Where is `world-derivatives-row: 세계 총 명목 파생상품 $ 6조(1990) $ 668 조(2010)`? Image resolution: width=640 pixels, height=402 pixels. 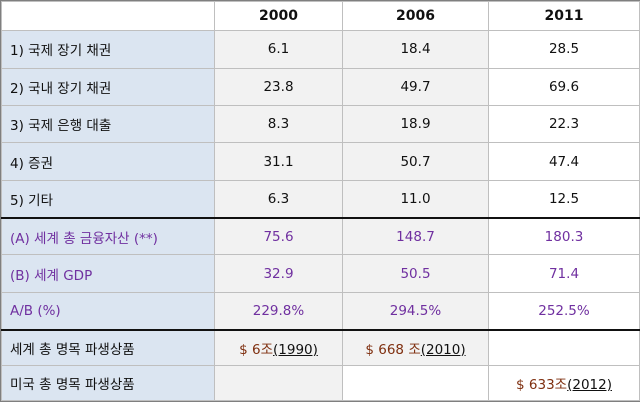
world-derivatives-row: 세계 총 명목 파생상품 $ 6조(1990) $ 668 조(2010) is located at coordinates (320, 347).